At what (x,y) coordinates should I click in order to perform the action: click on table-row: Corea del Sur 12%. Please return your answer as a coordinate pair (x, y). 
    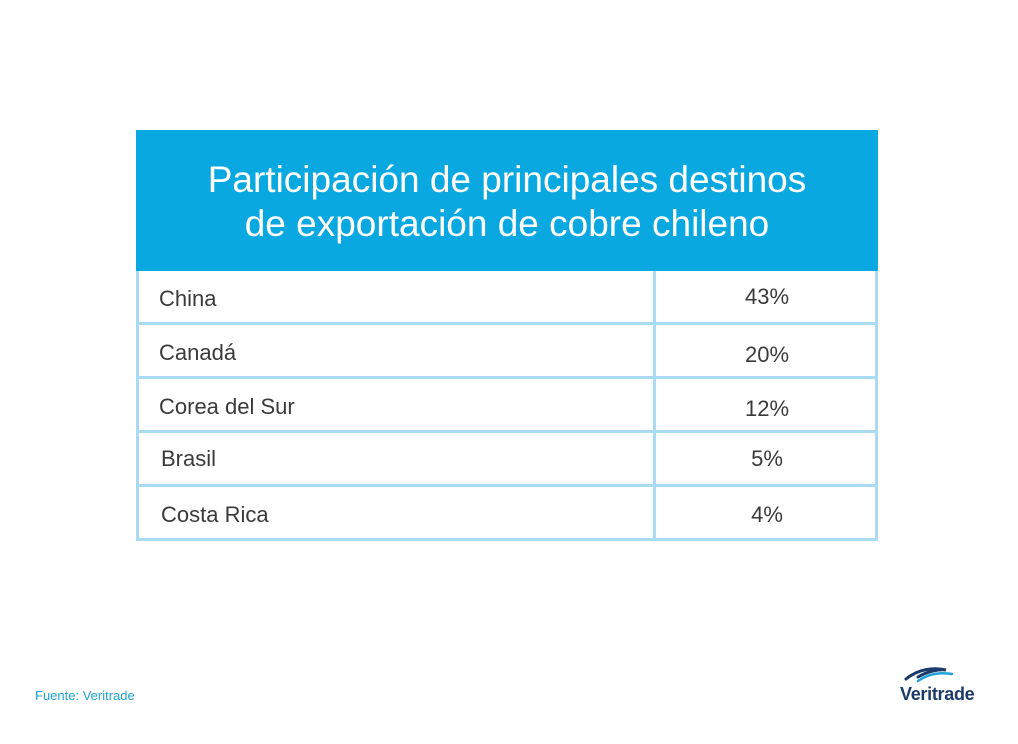
    Looking at the image, I should click on (507, 406).